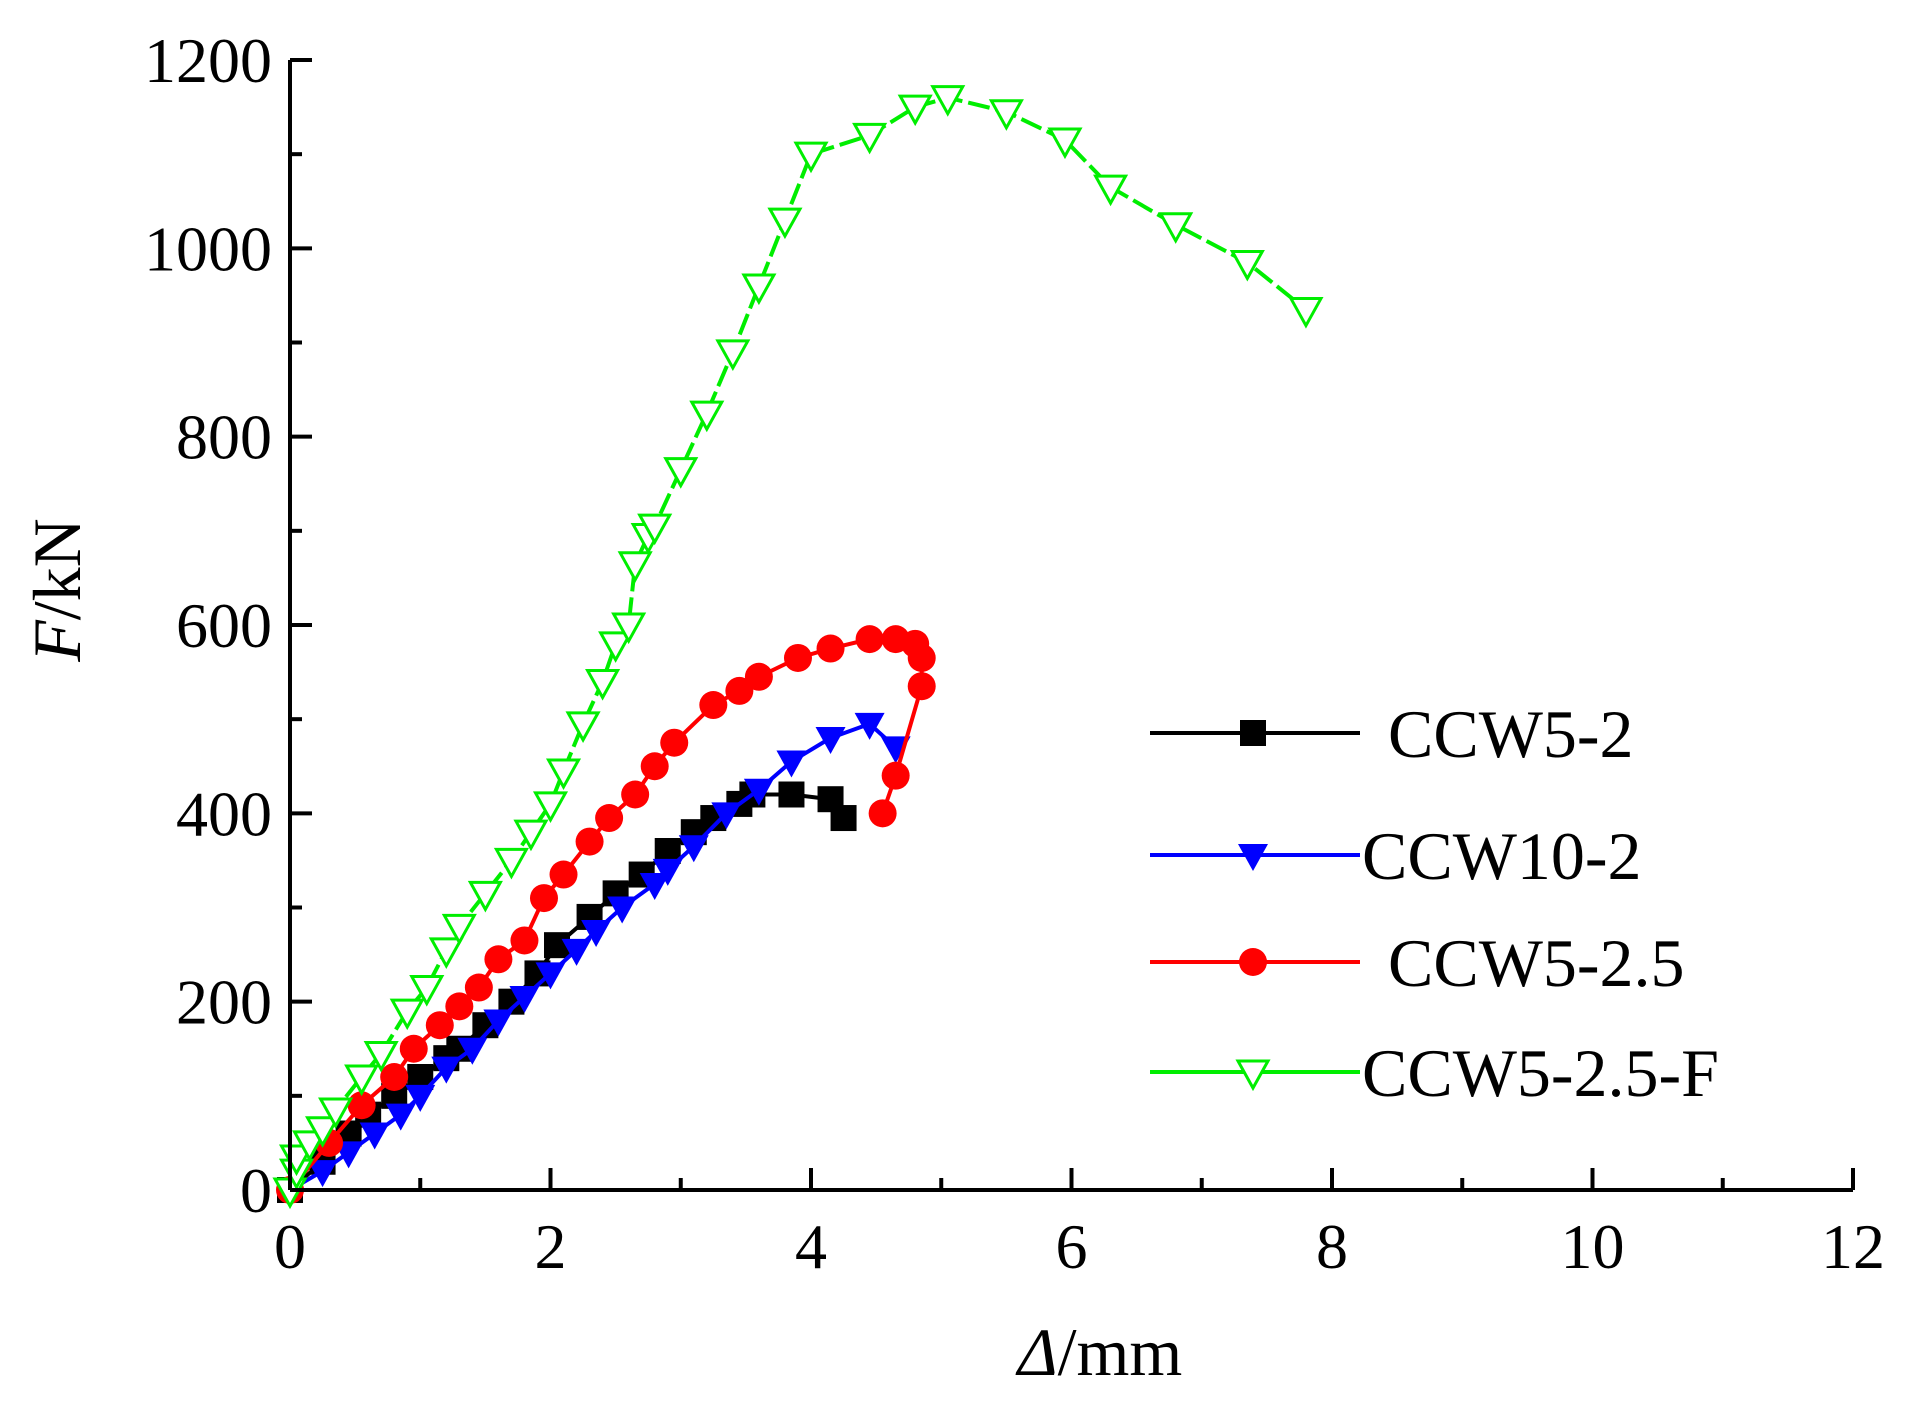  What do you see at coordinates (1511, 734) in the screenshot?
I see `legend-label: CCW5-2` at bounding box center [1511, 734].